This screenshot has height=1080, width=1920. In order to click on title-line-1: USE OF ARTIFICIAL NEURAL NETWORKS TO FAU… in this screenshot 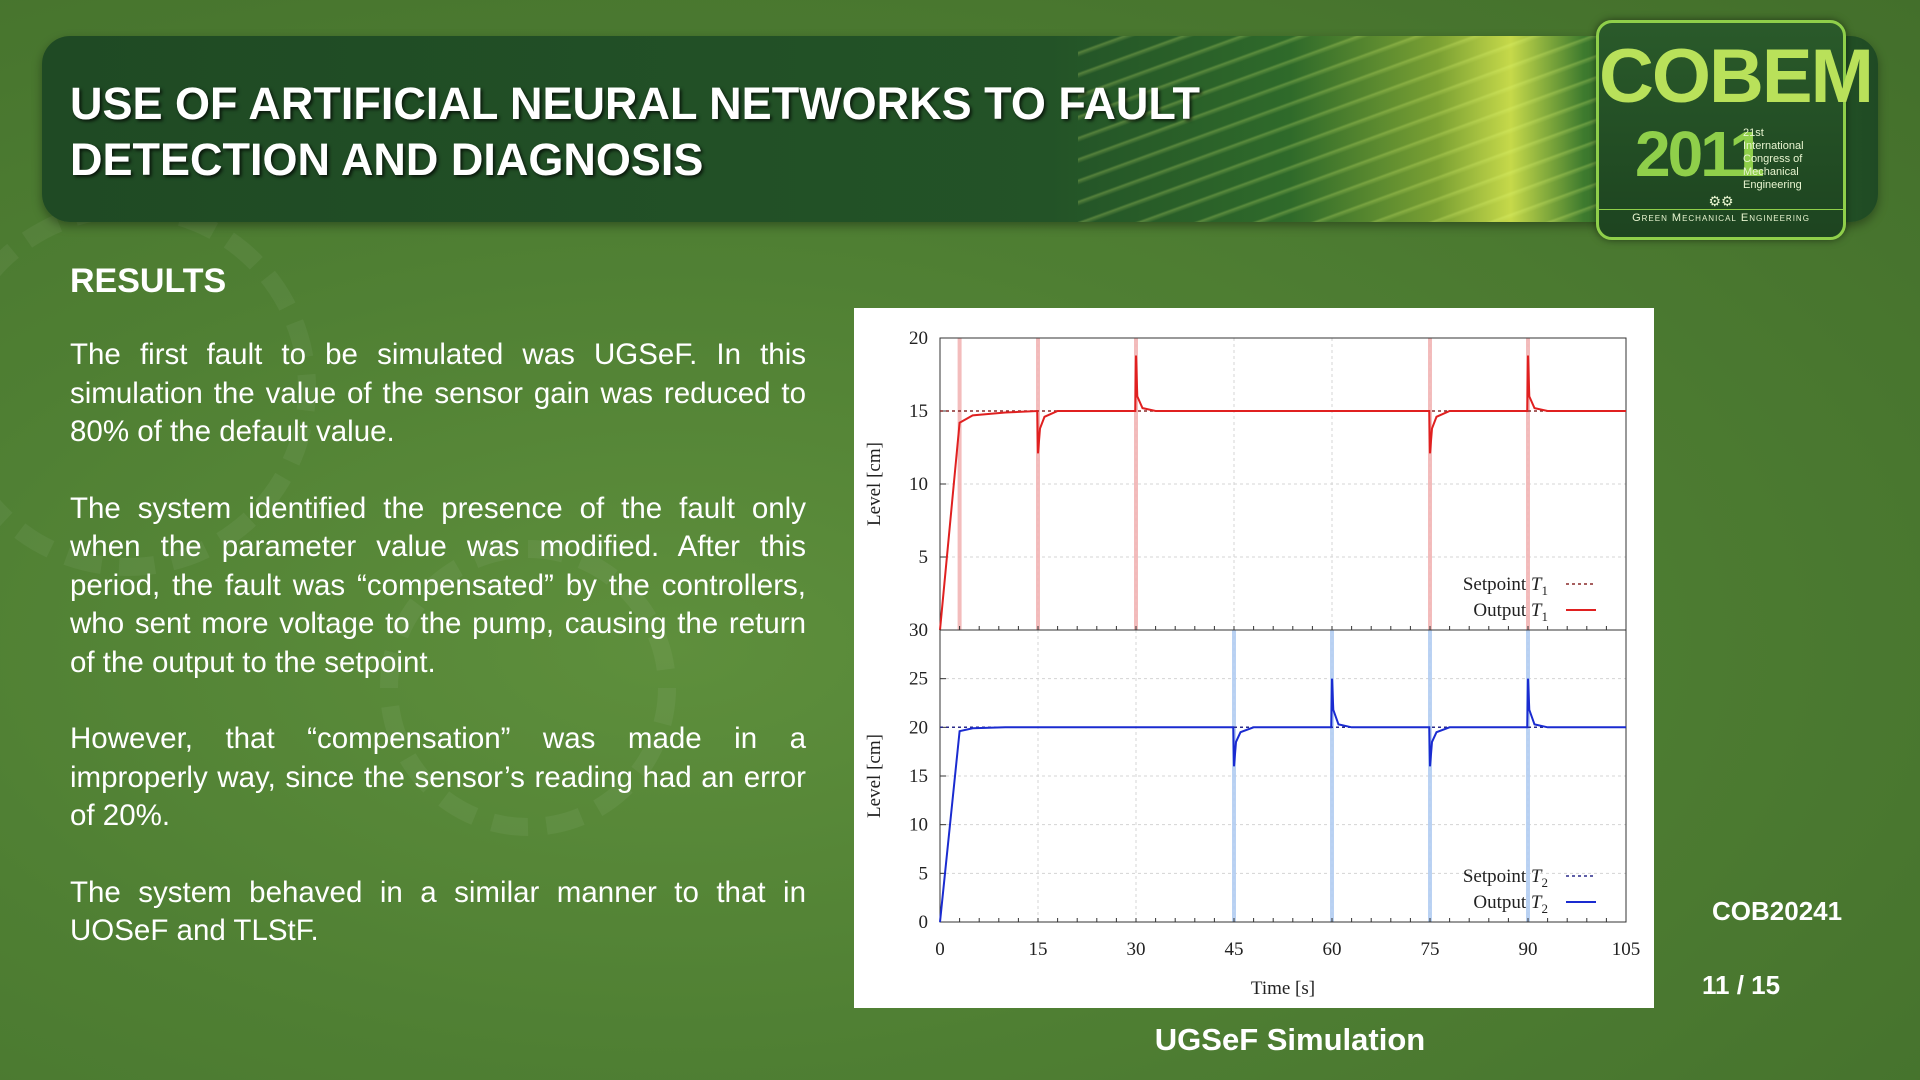, I will do `click(635, 103)`.